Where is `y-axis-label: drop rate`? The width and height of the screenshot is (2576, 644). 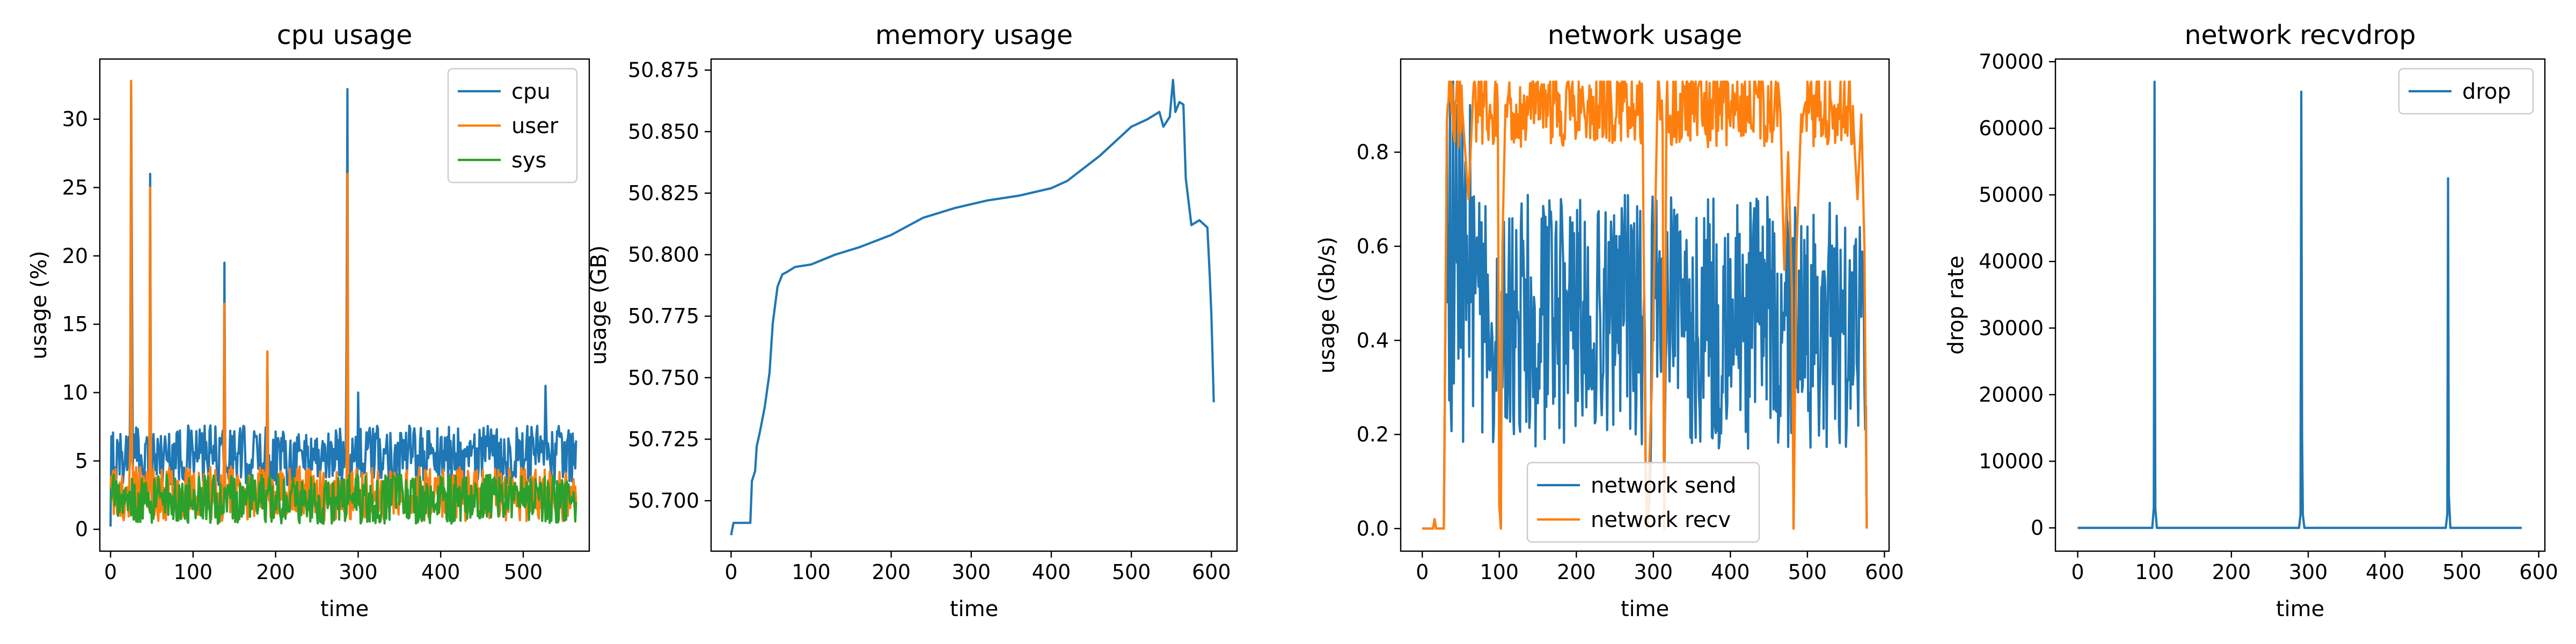 y-axis-label: drop rate is located at coordinates (1956, 305).